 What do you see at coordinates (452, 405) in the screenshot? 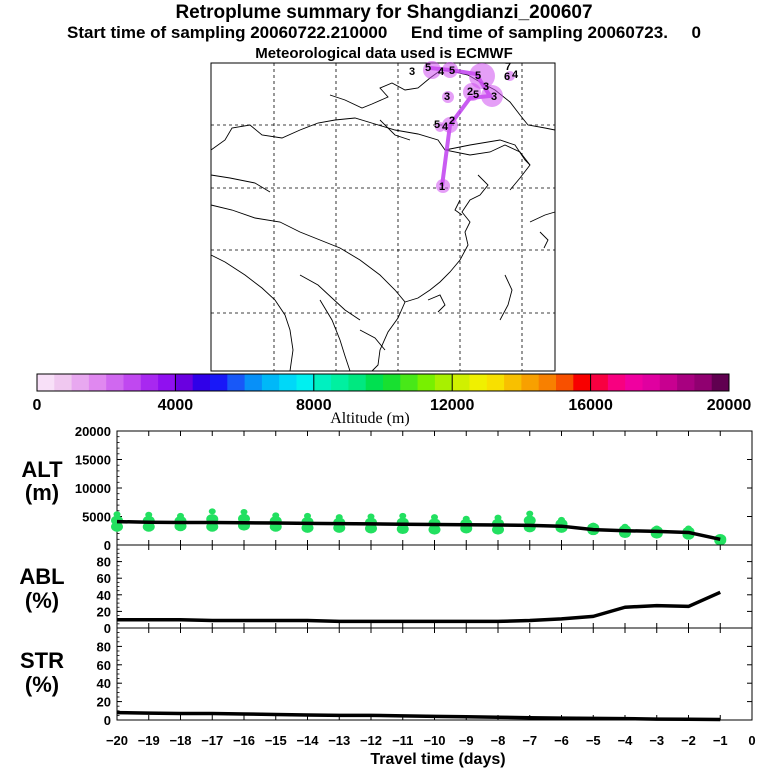
I see `colorbar-tick-label: 12000` at bounding box center [452, 405].